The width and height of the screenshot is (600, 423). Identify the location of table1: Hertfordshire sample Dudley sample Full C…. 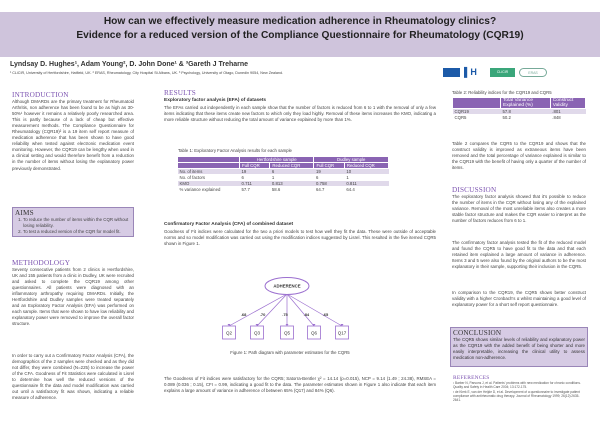
(283, 174).